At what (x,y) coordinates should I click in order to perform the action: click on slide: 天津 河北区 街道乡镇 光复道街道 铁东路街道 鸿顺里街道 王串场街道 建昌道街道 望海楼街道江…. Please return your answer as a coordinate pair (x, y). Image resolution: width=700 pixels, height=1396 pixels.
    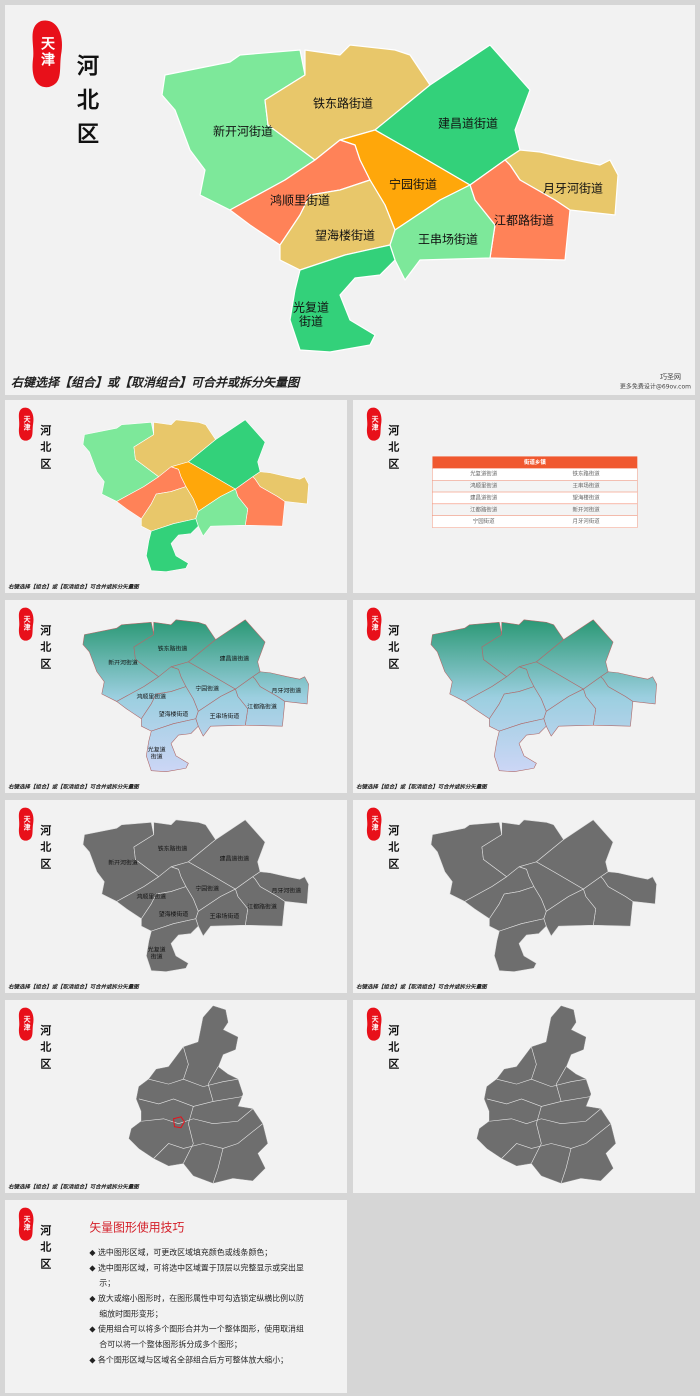
    Looking at the image, I should click on (524, 496).